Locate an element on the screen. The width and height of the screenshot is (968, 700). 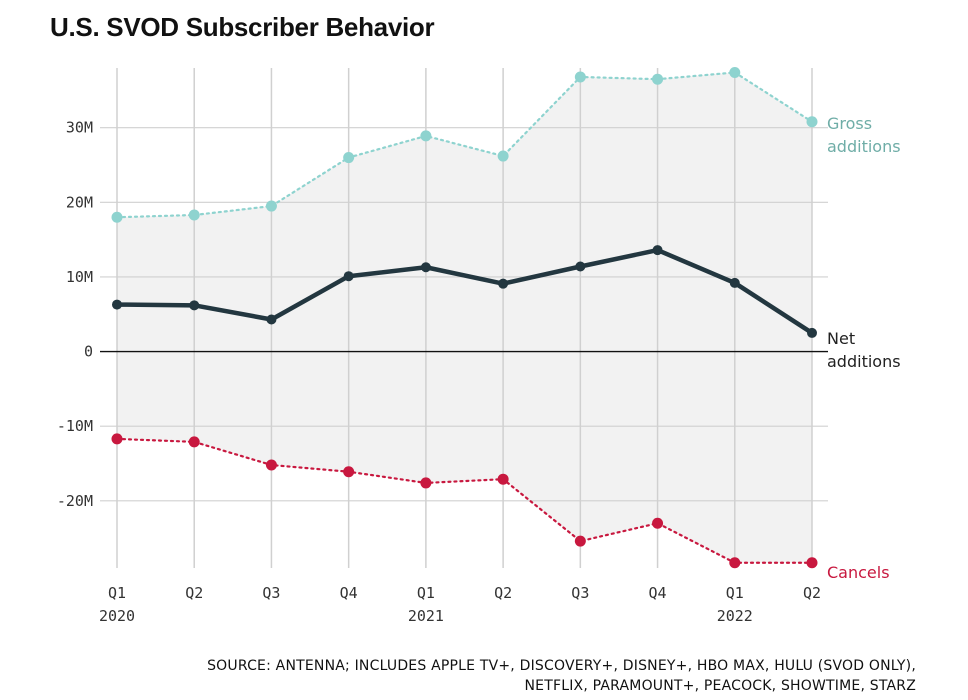
chart-title: U.S. SVOD Subscriber Behavior is located at coordinates (242, 27).